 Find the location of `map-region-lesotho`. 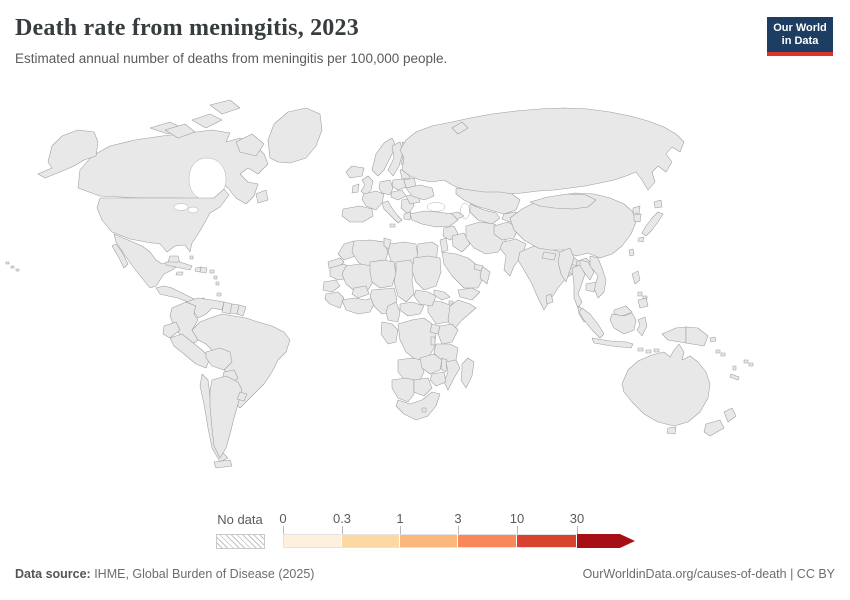

map-region-lesotho is located at coordinates (424, 410).